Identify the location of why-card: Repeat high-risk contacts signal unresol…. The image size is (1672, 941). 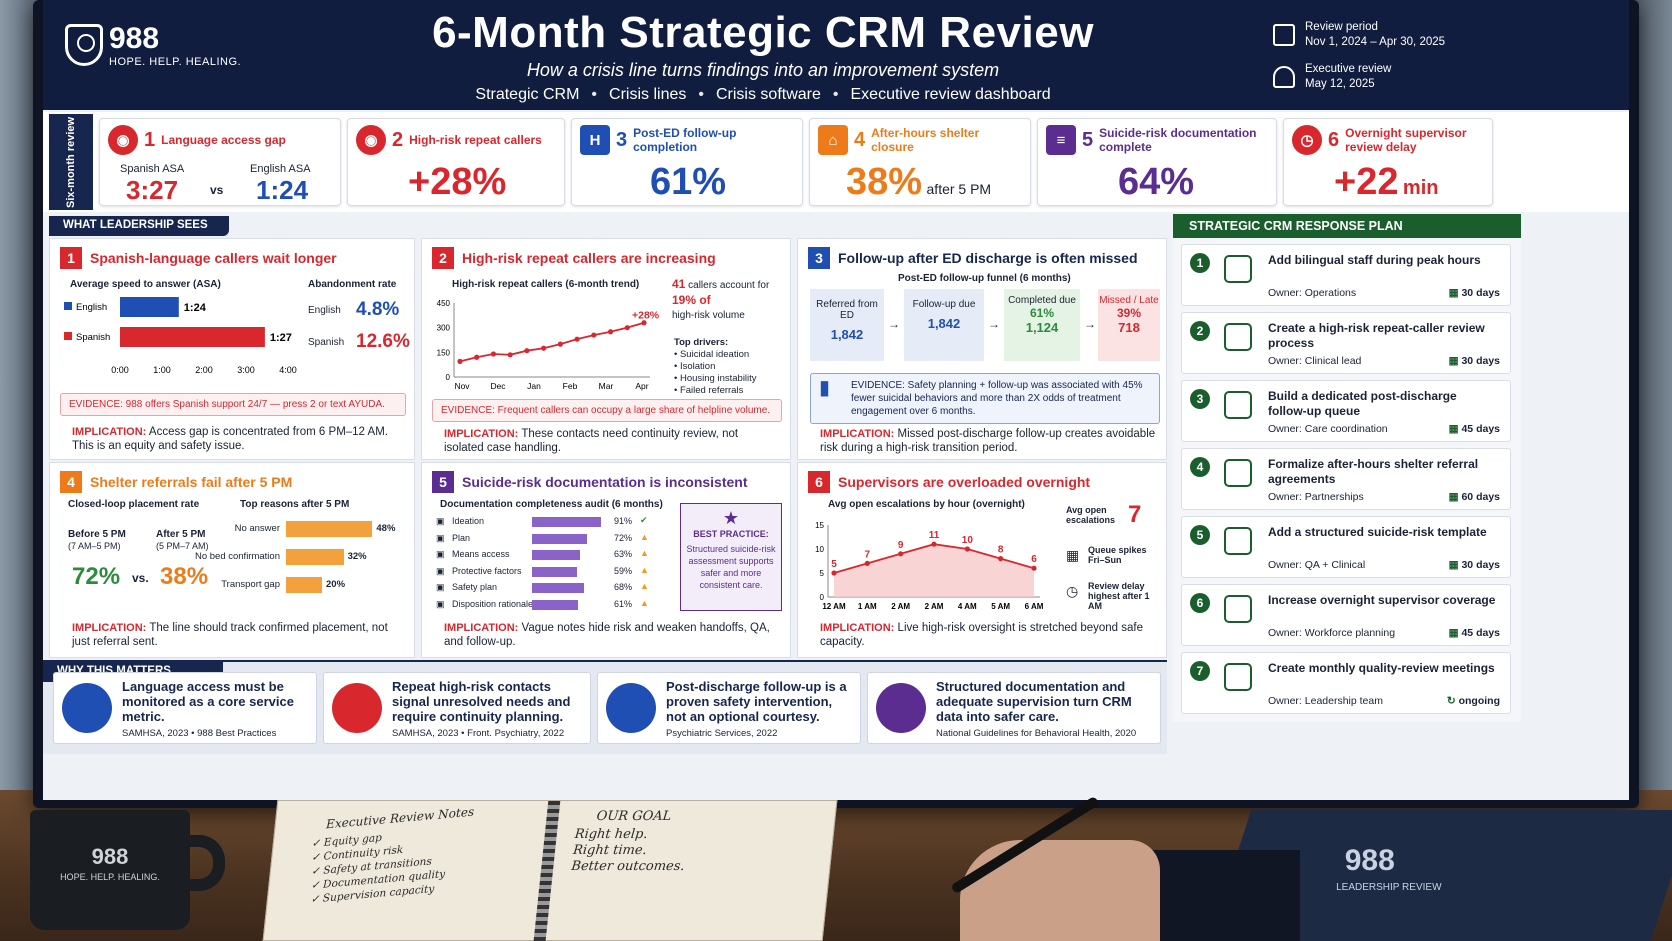
(457, 708).